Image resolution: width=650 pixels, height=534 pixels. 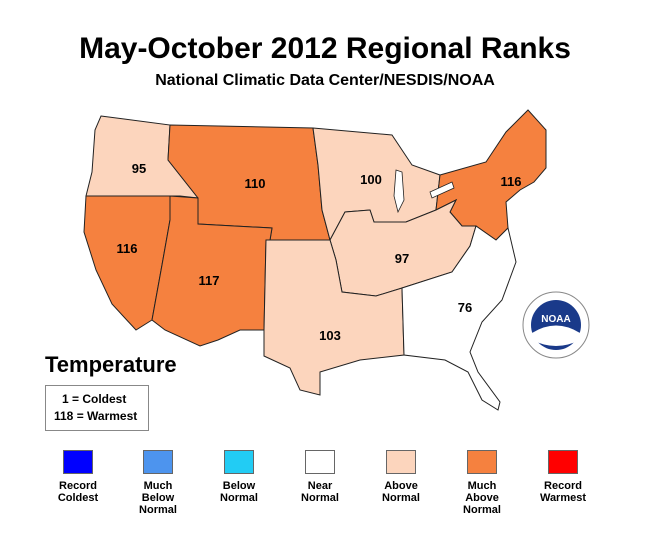 What do you see at coordinates (459, 318) in the screenshot?
I see `region-southeast` at bounding box center [459, 318].